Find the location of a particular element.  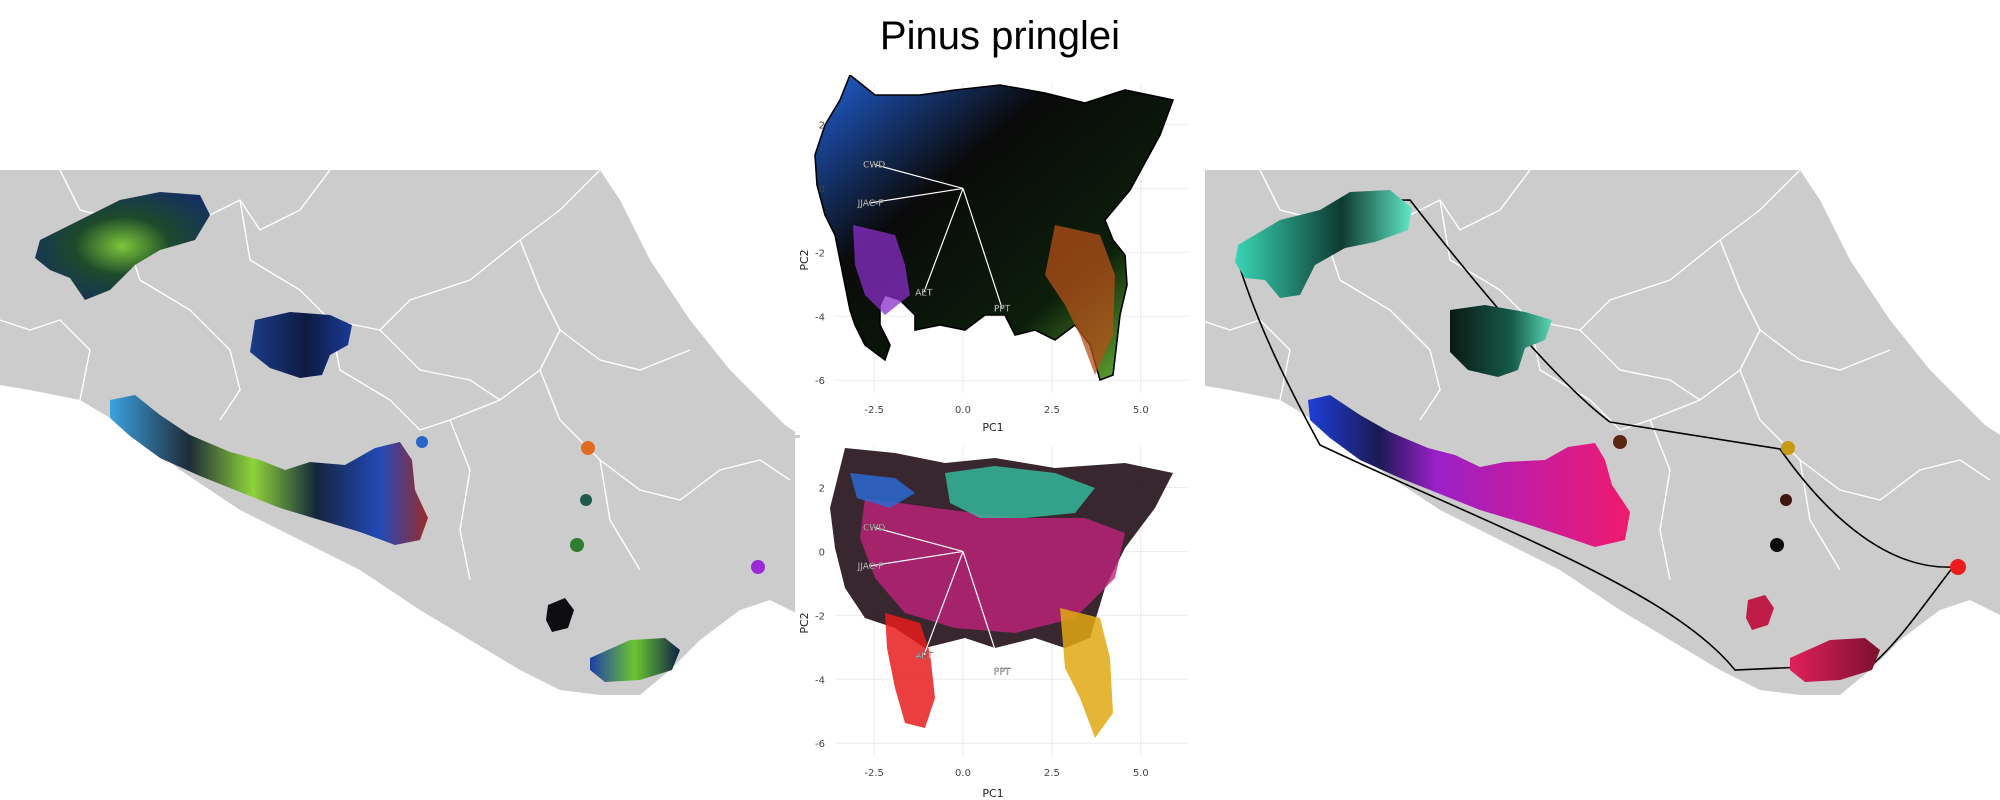

lower-cloud-orange is located at coordinates (1080, 300).